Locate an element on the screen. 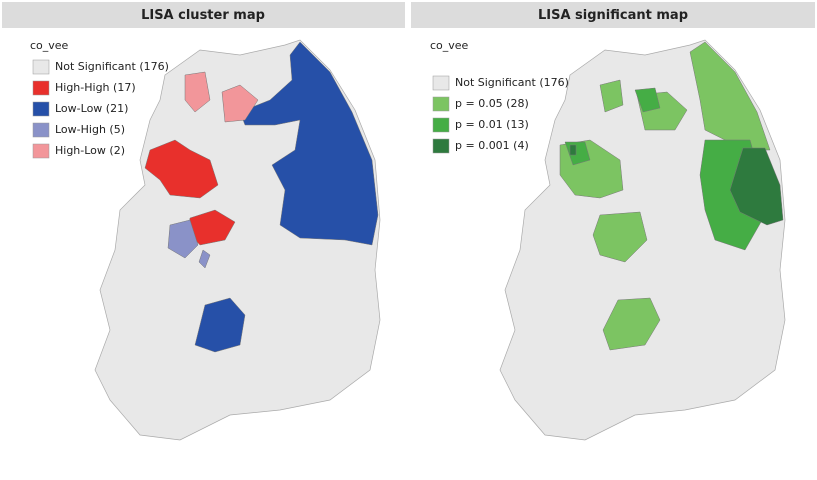  panel-title: LISA significant map is located at coordinates (613, 15).